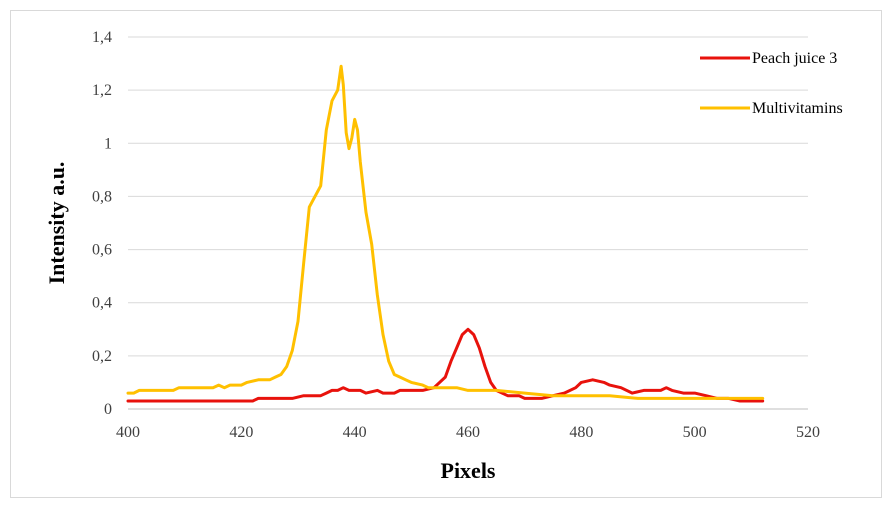  What do you see at coordinates (794, 58) in the screenshot?
I see `legend-label: Peach juice 3` at bounding box center [794, 58].